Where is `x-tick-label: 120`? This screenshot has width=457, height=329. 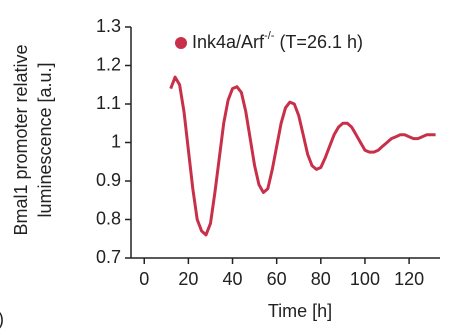
x-tick-label: 120 is located at coordinates (409, 279).